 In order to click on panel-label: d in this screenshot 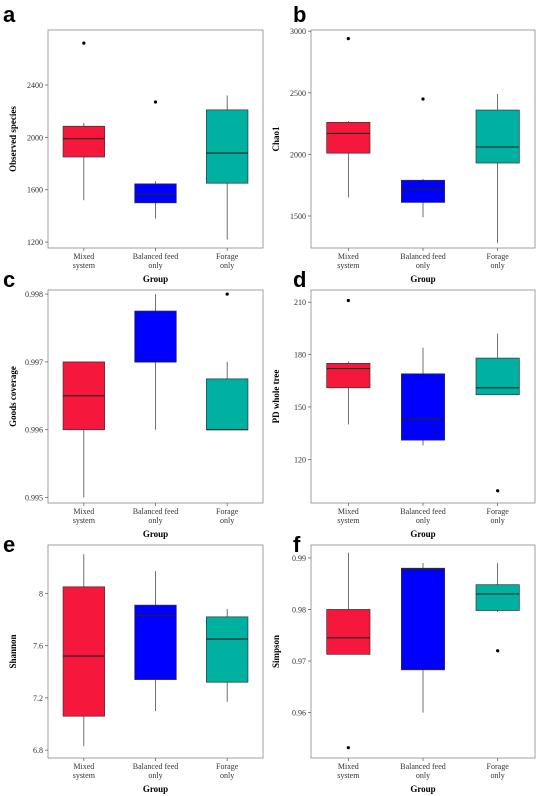, I will do `click(299, 279)`.